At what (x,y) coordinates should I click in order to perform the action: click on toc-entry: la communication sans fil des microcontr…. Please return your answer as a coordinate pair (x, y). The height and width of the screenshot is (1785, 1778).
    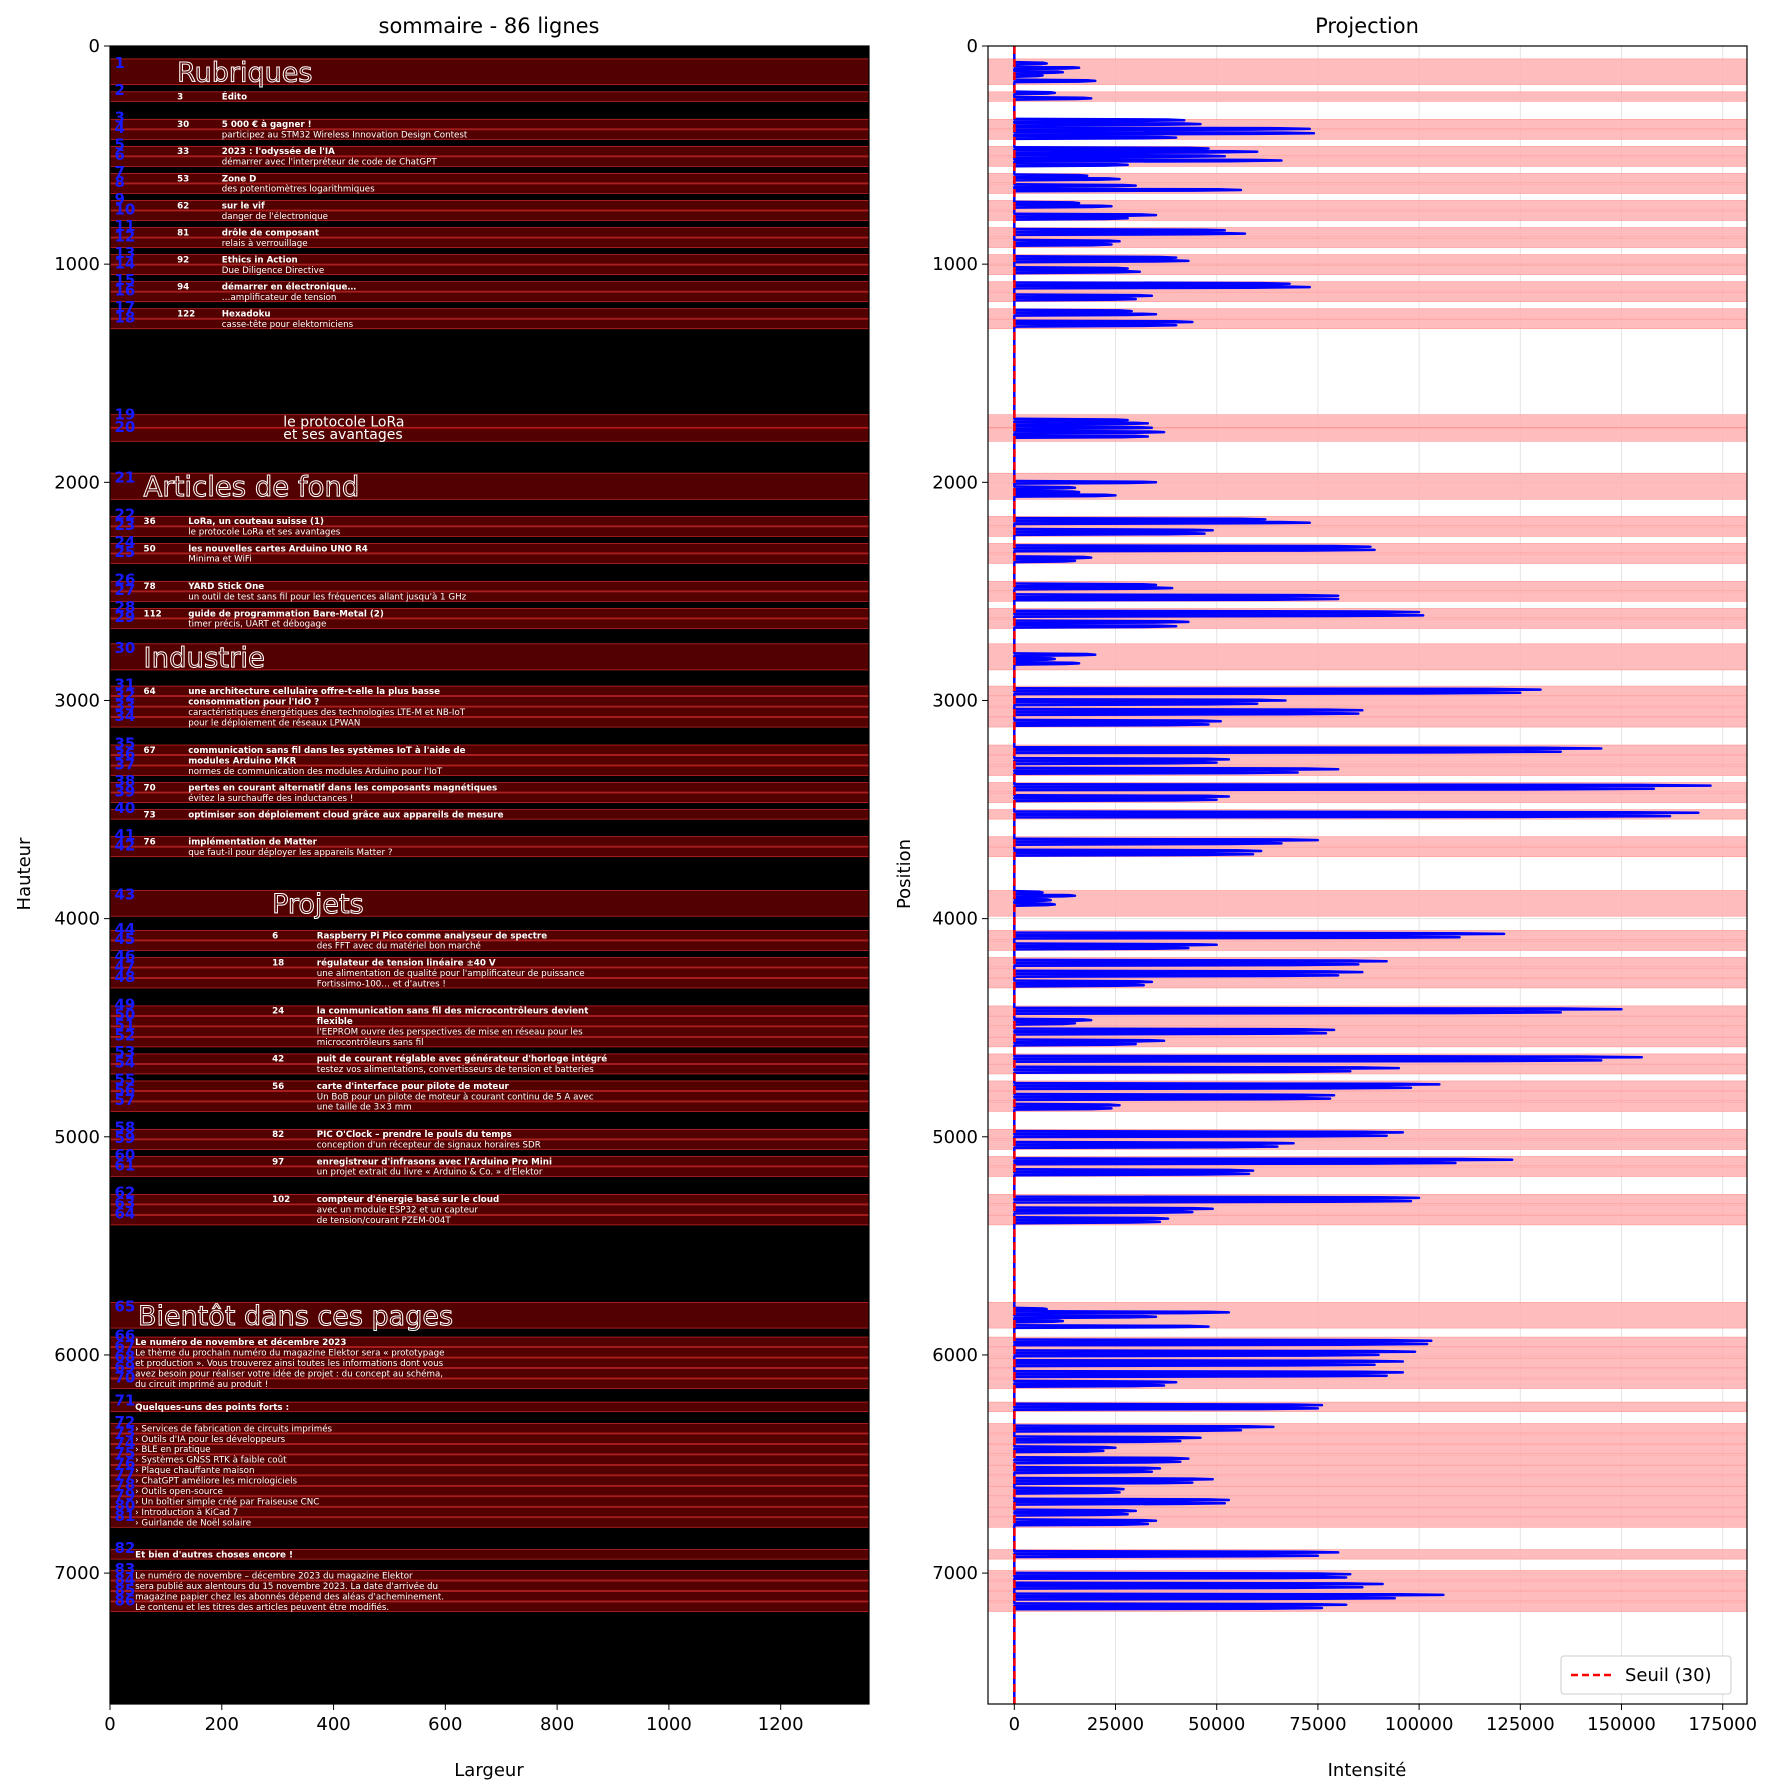
    Looking at the image, I should click on (453, 1011).